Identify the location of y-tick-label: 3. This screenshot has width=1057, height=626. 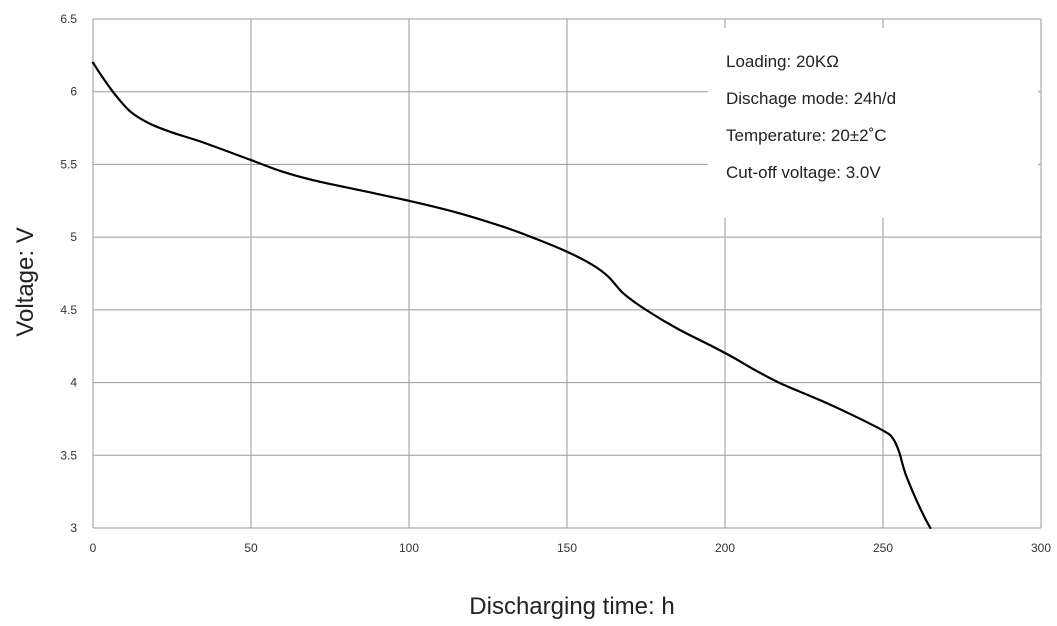
(73, 528).